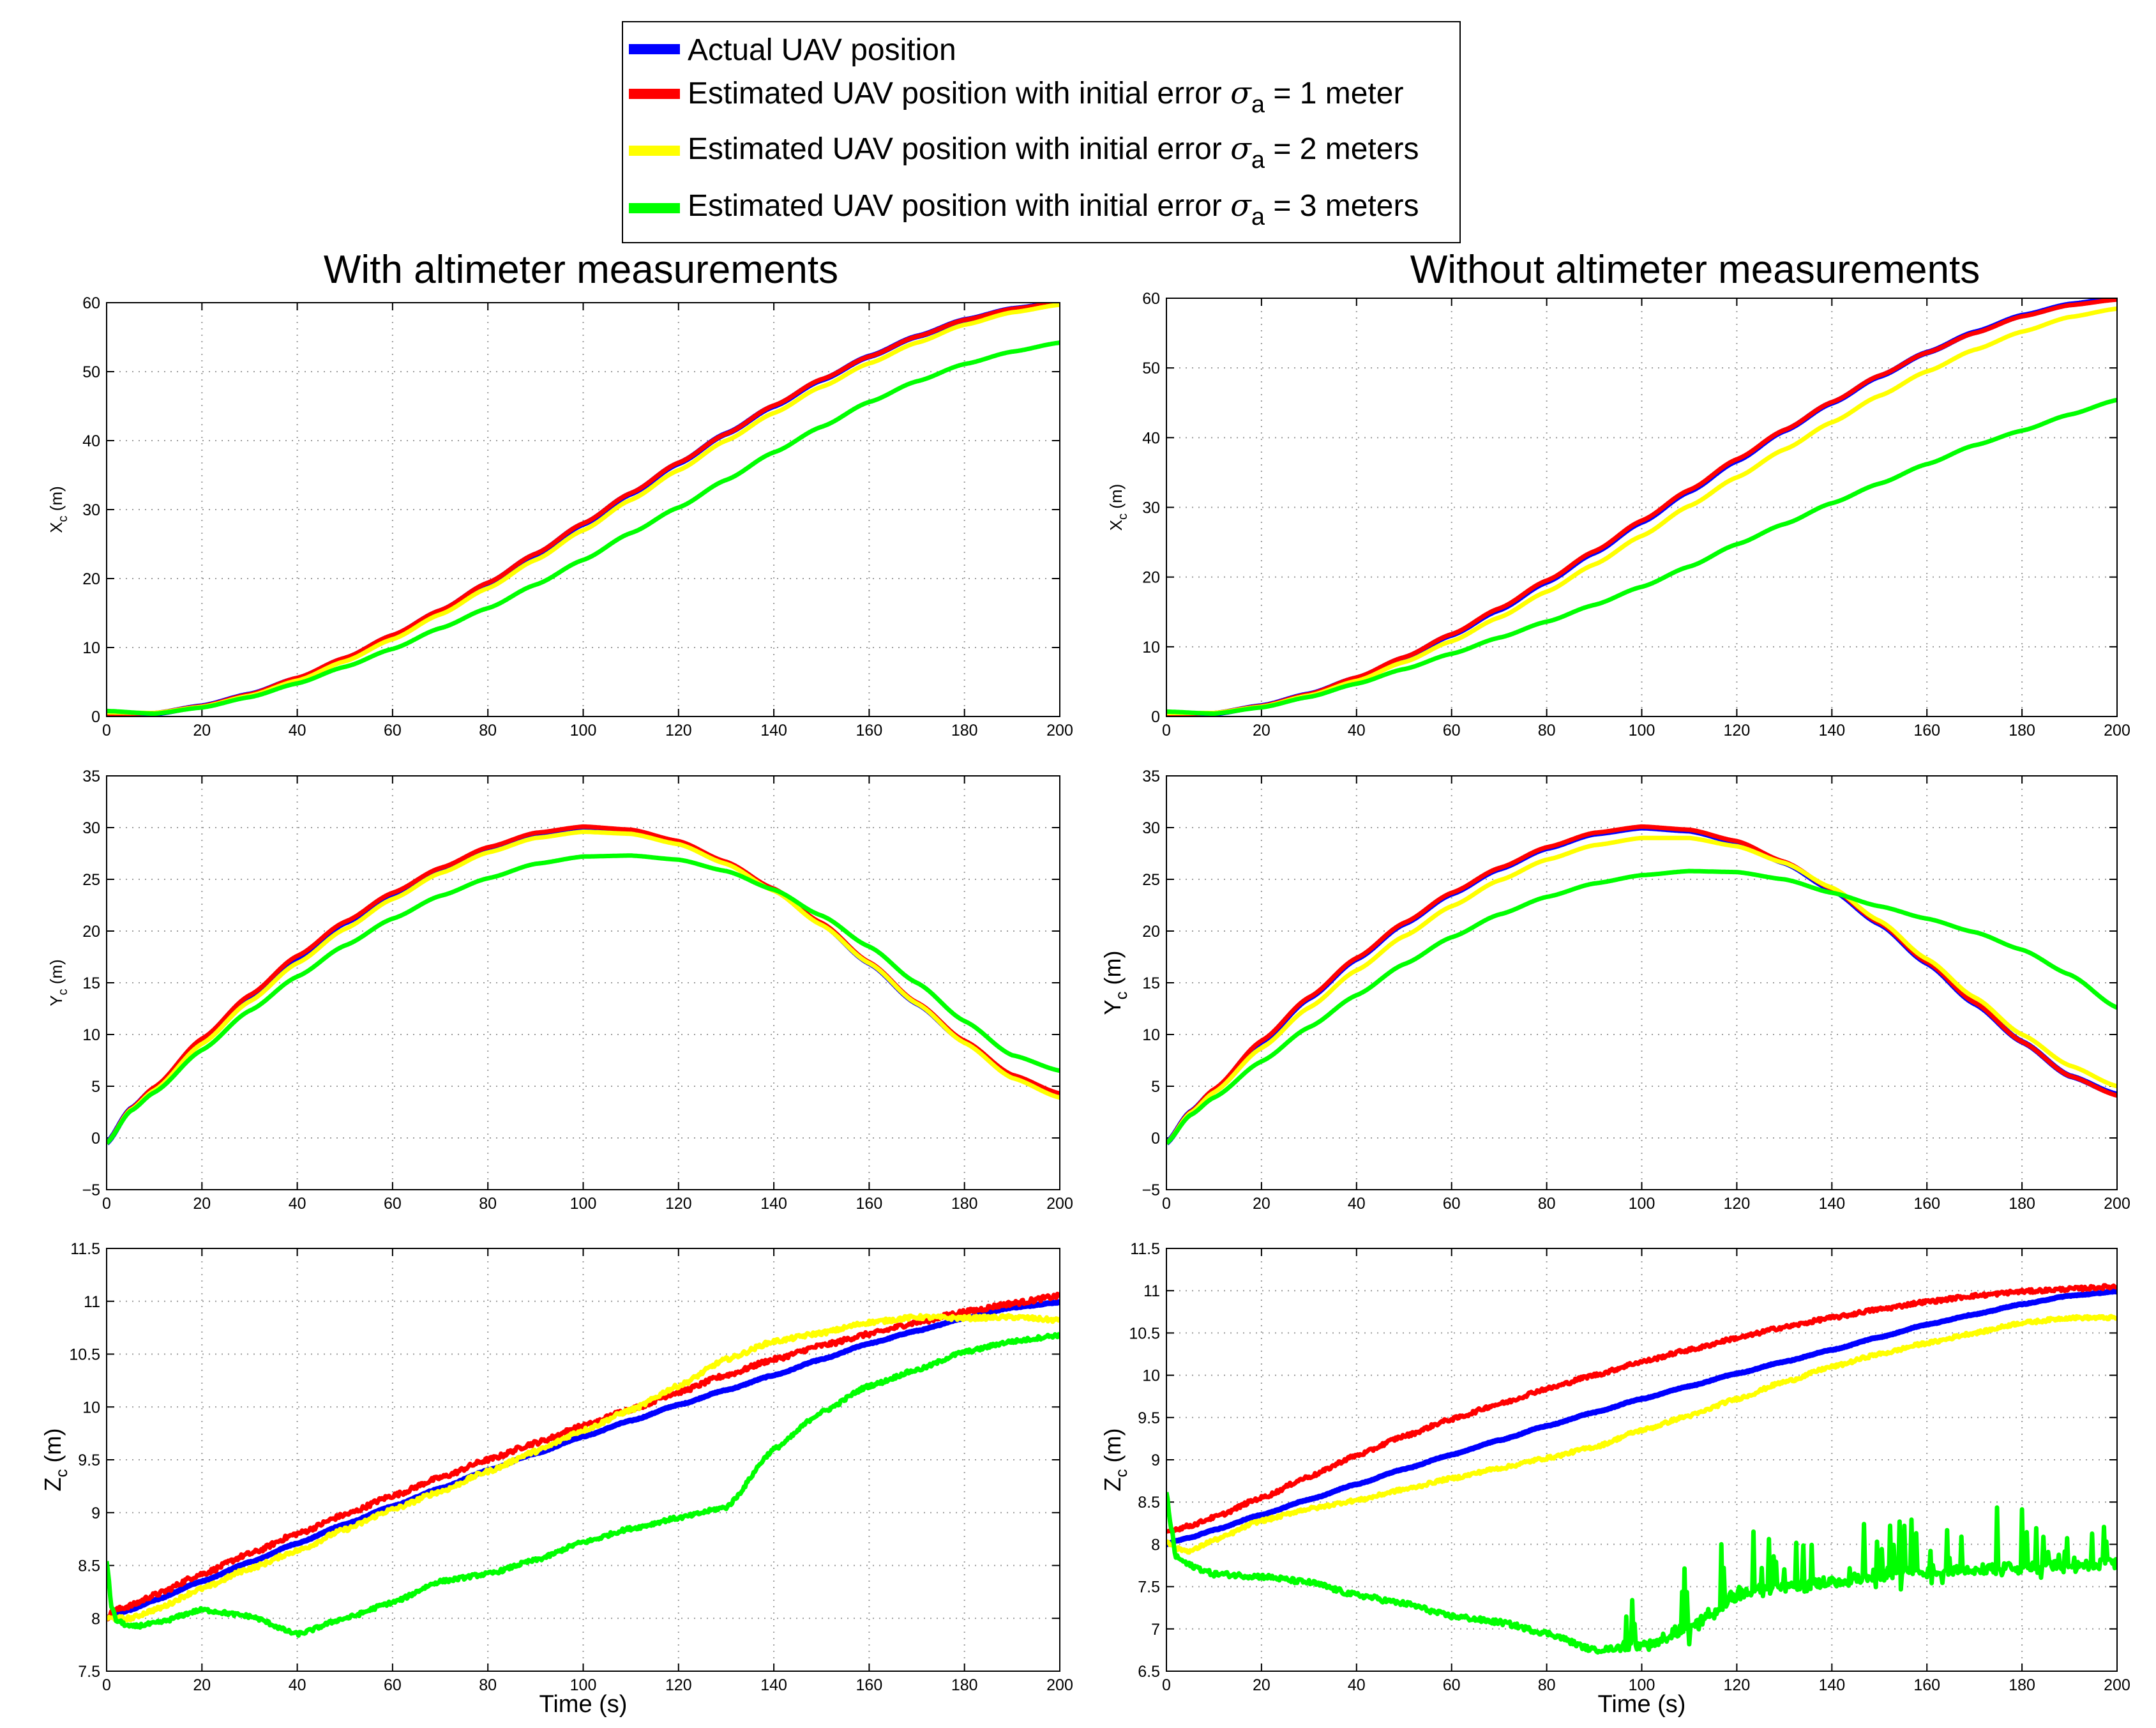  What do you see at coordinates (822, 50) in the screenshot?
I see `legend-label-actual: Actual UAV position` at bounding box center [822, 50].